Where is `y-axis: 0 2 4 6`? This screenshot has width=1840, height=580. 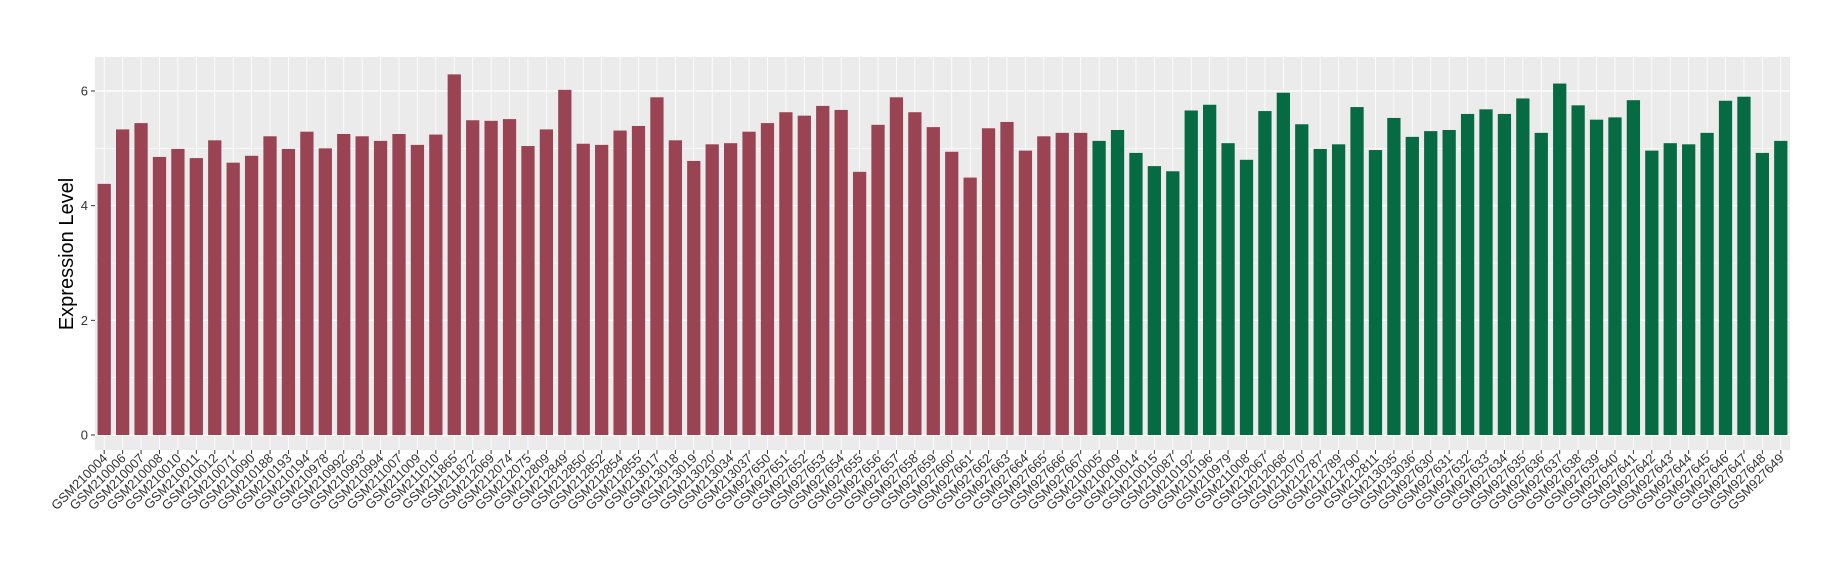 y-axis: 0 2 4 6 is located at coordinates (88, 263).